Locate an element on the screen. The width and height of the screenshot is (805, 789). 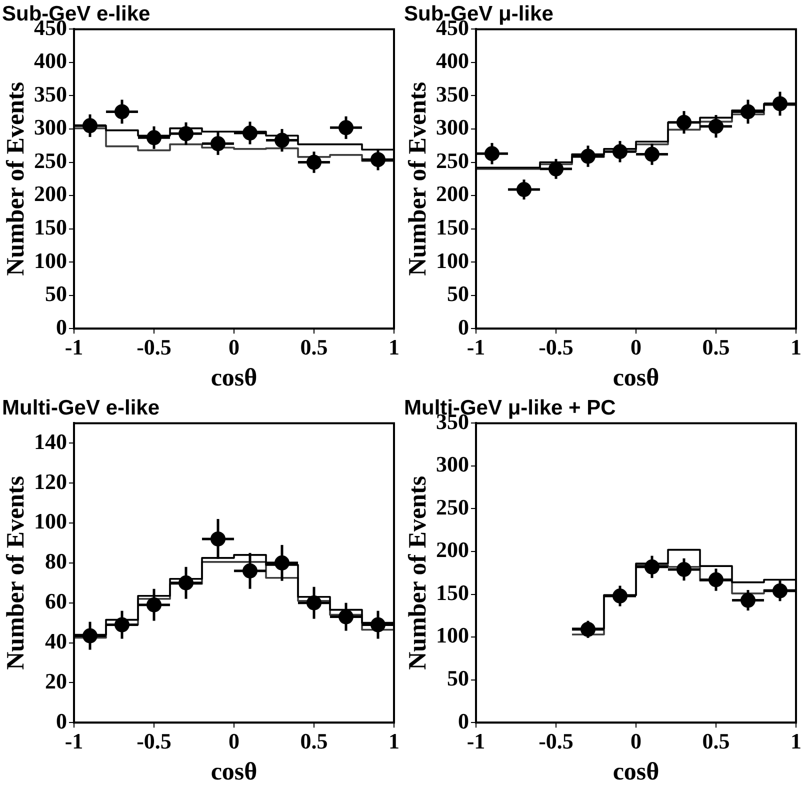
y-tick-label: 60 is located at coordinates (56, 601).